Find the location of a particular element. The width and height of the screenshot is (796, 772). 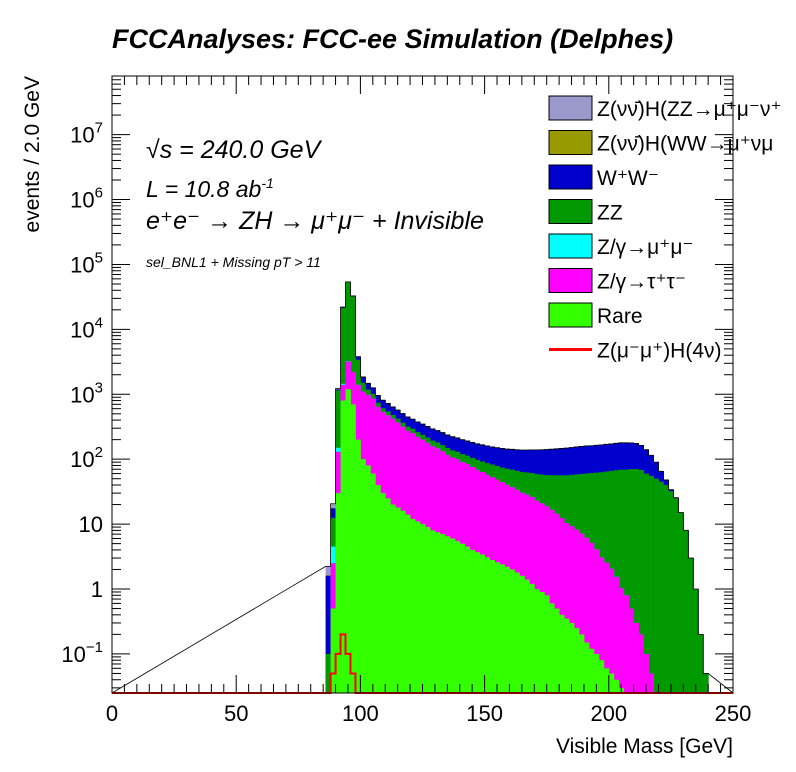

y-tick-label: 10⁷ is located at coordinates (86, 134).